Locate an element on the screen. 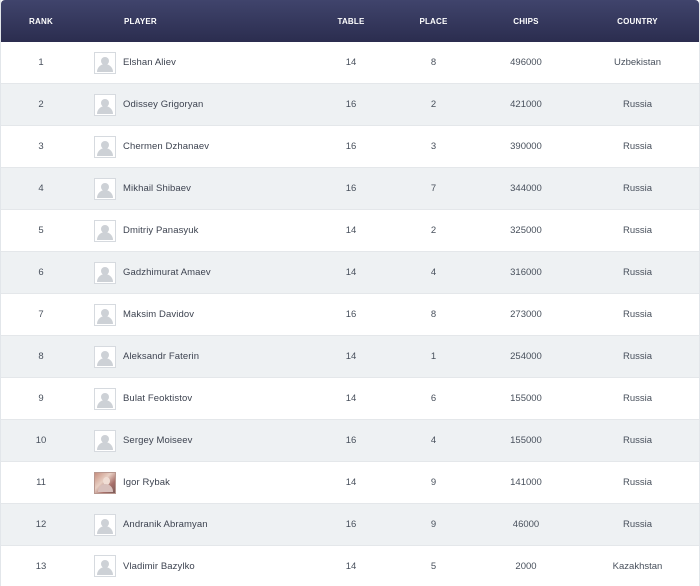  table-row: 11 Igor Rybak 14 9 141000 Russia is located at coordinates (350, 483).